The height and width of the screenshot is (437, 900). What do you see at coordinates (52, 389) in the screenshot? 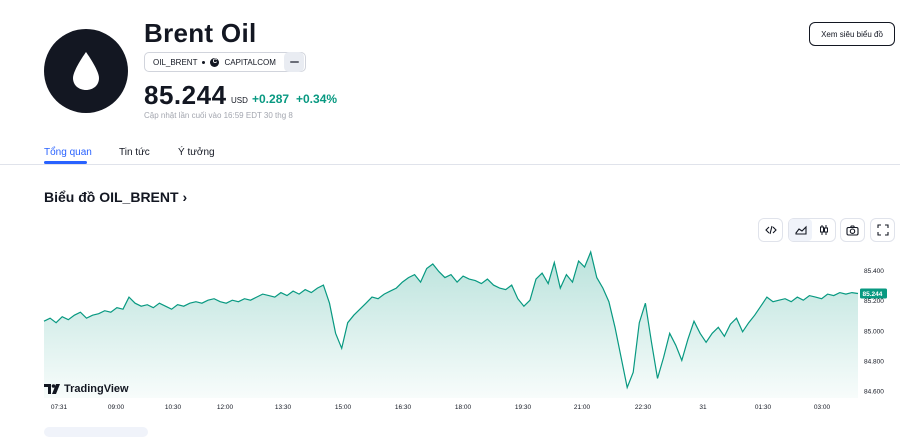
I see `tradingview-logo-icon` at bounding box center [52, 389].